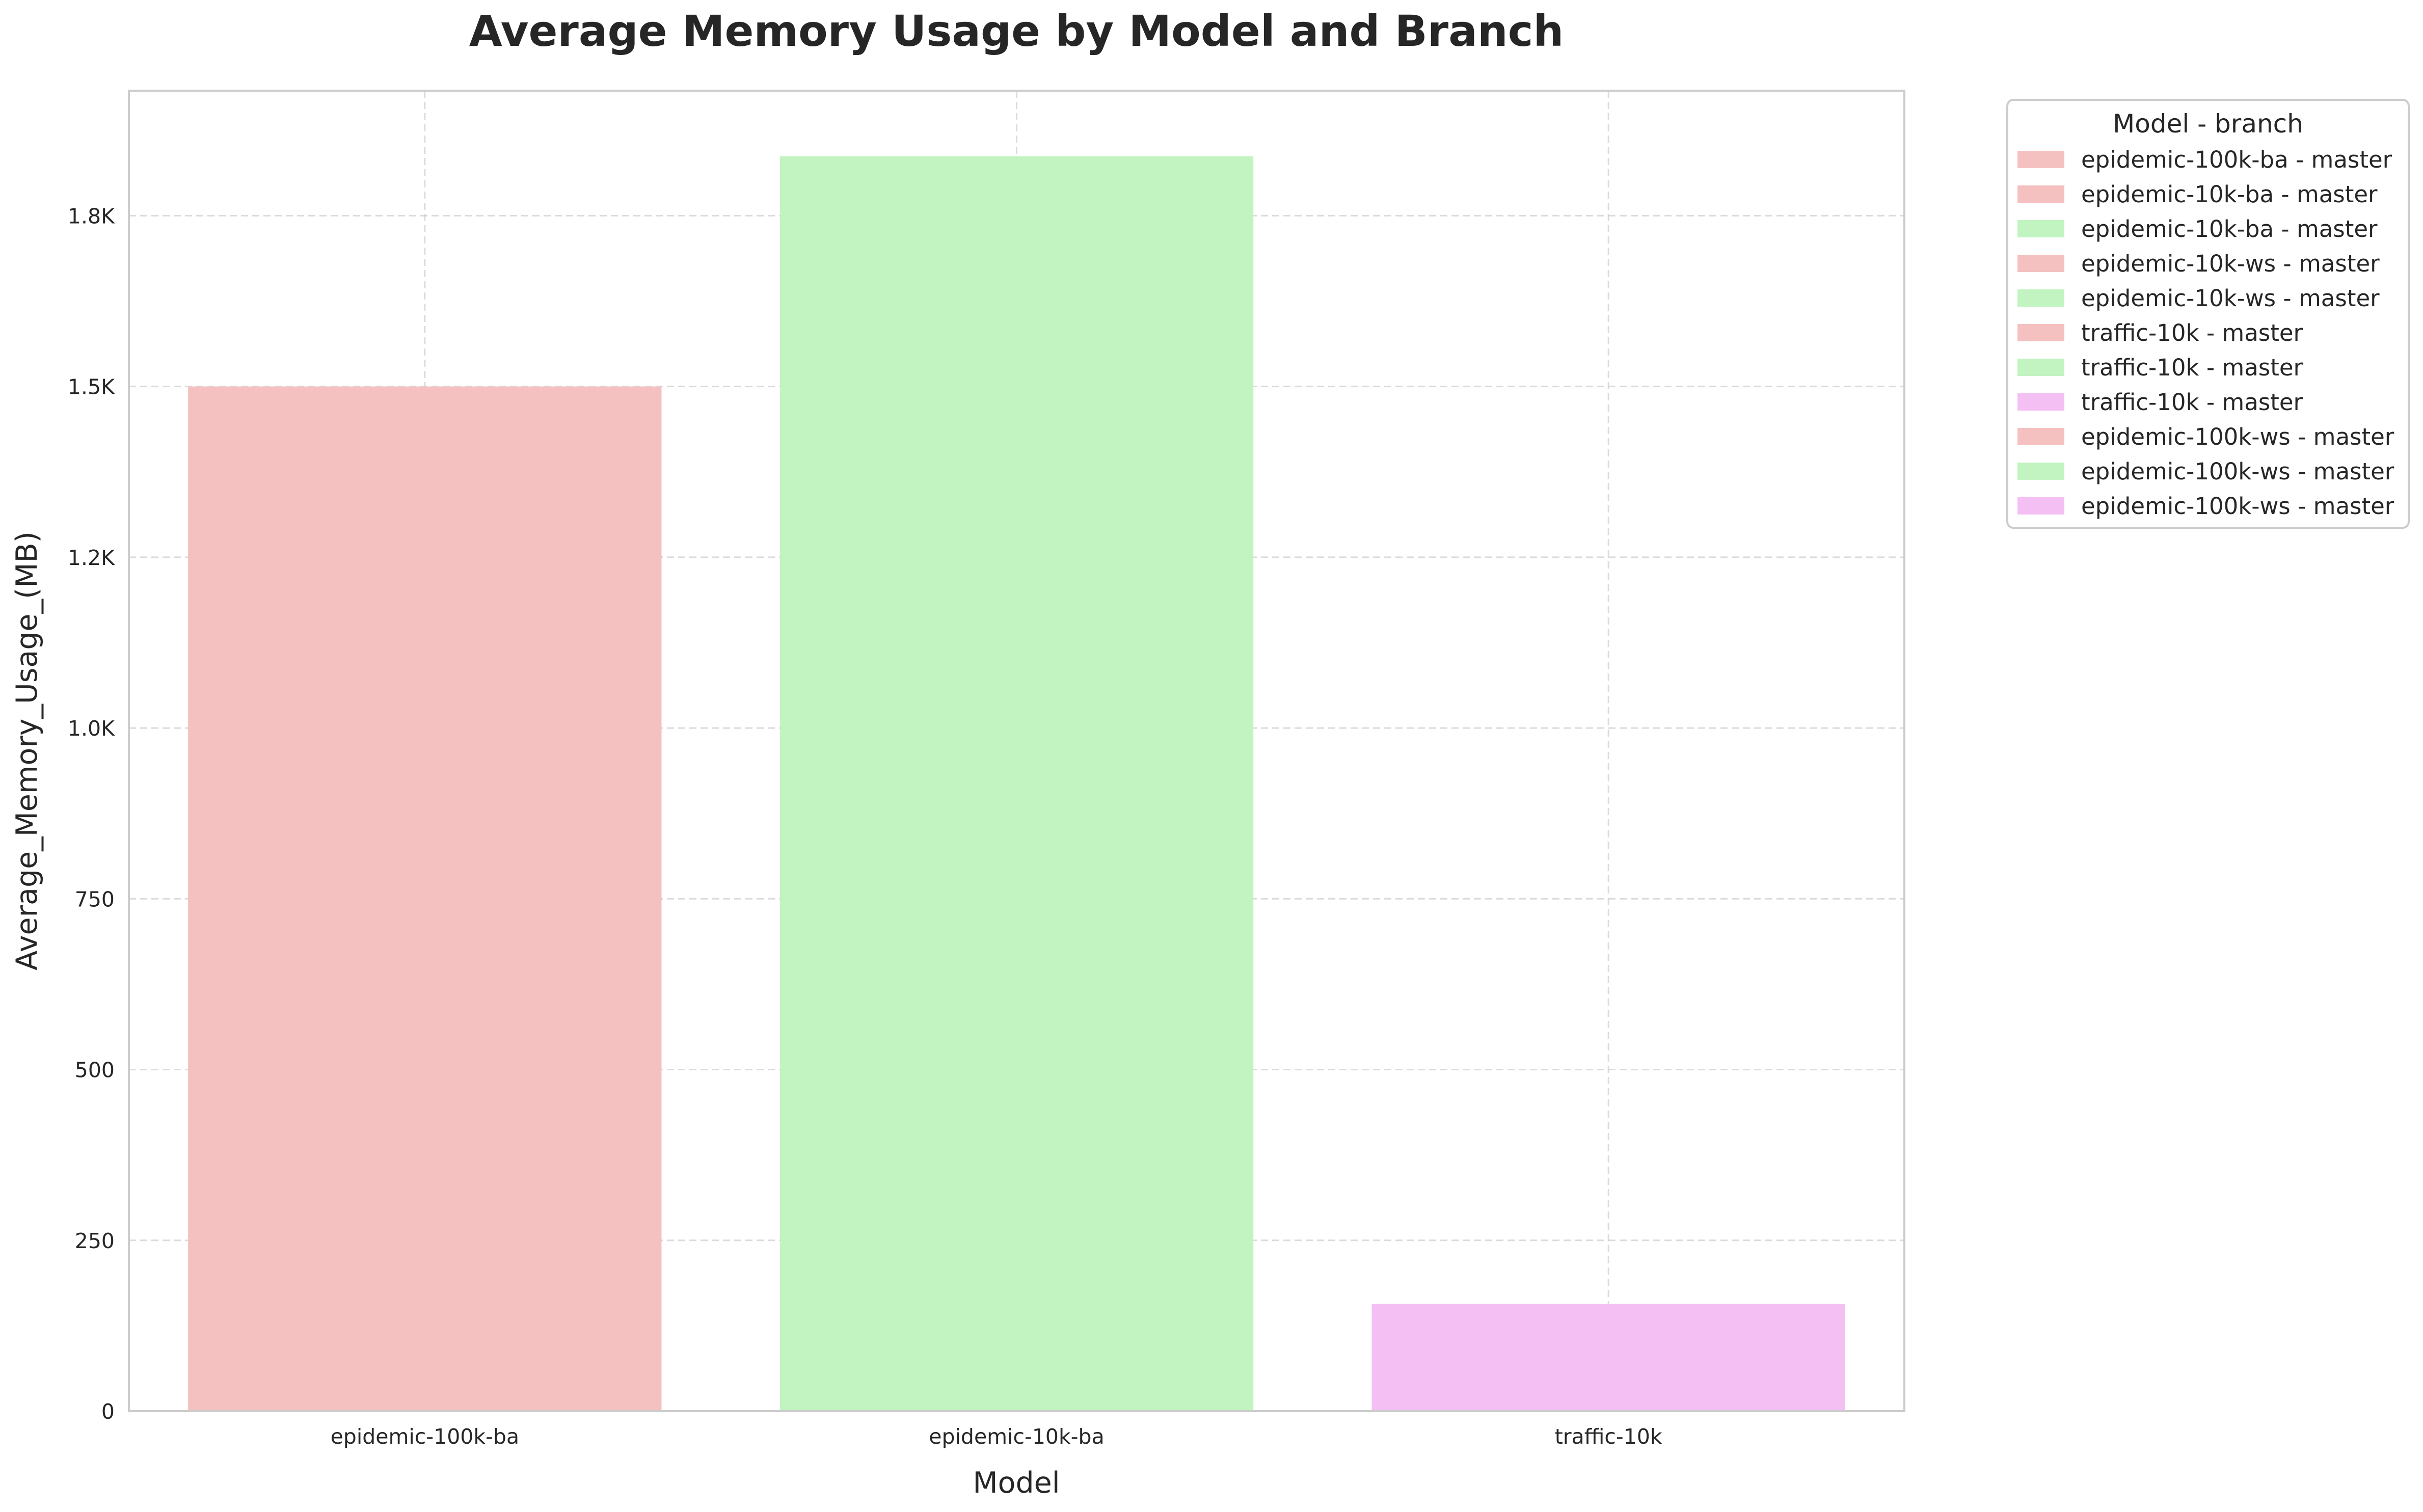 This screenshot has height=1512, width=2423. What do you see at coordinates (95, 899) in the screenshot?
I see `y-tick-label: 750` at bounding box center [95, 899].